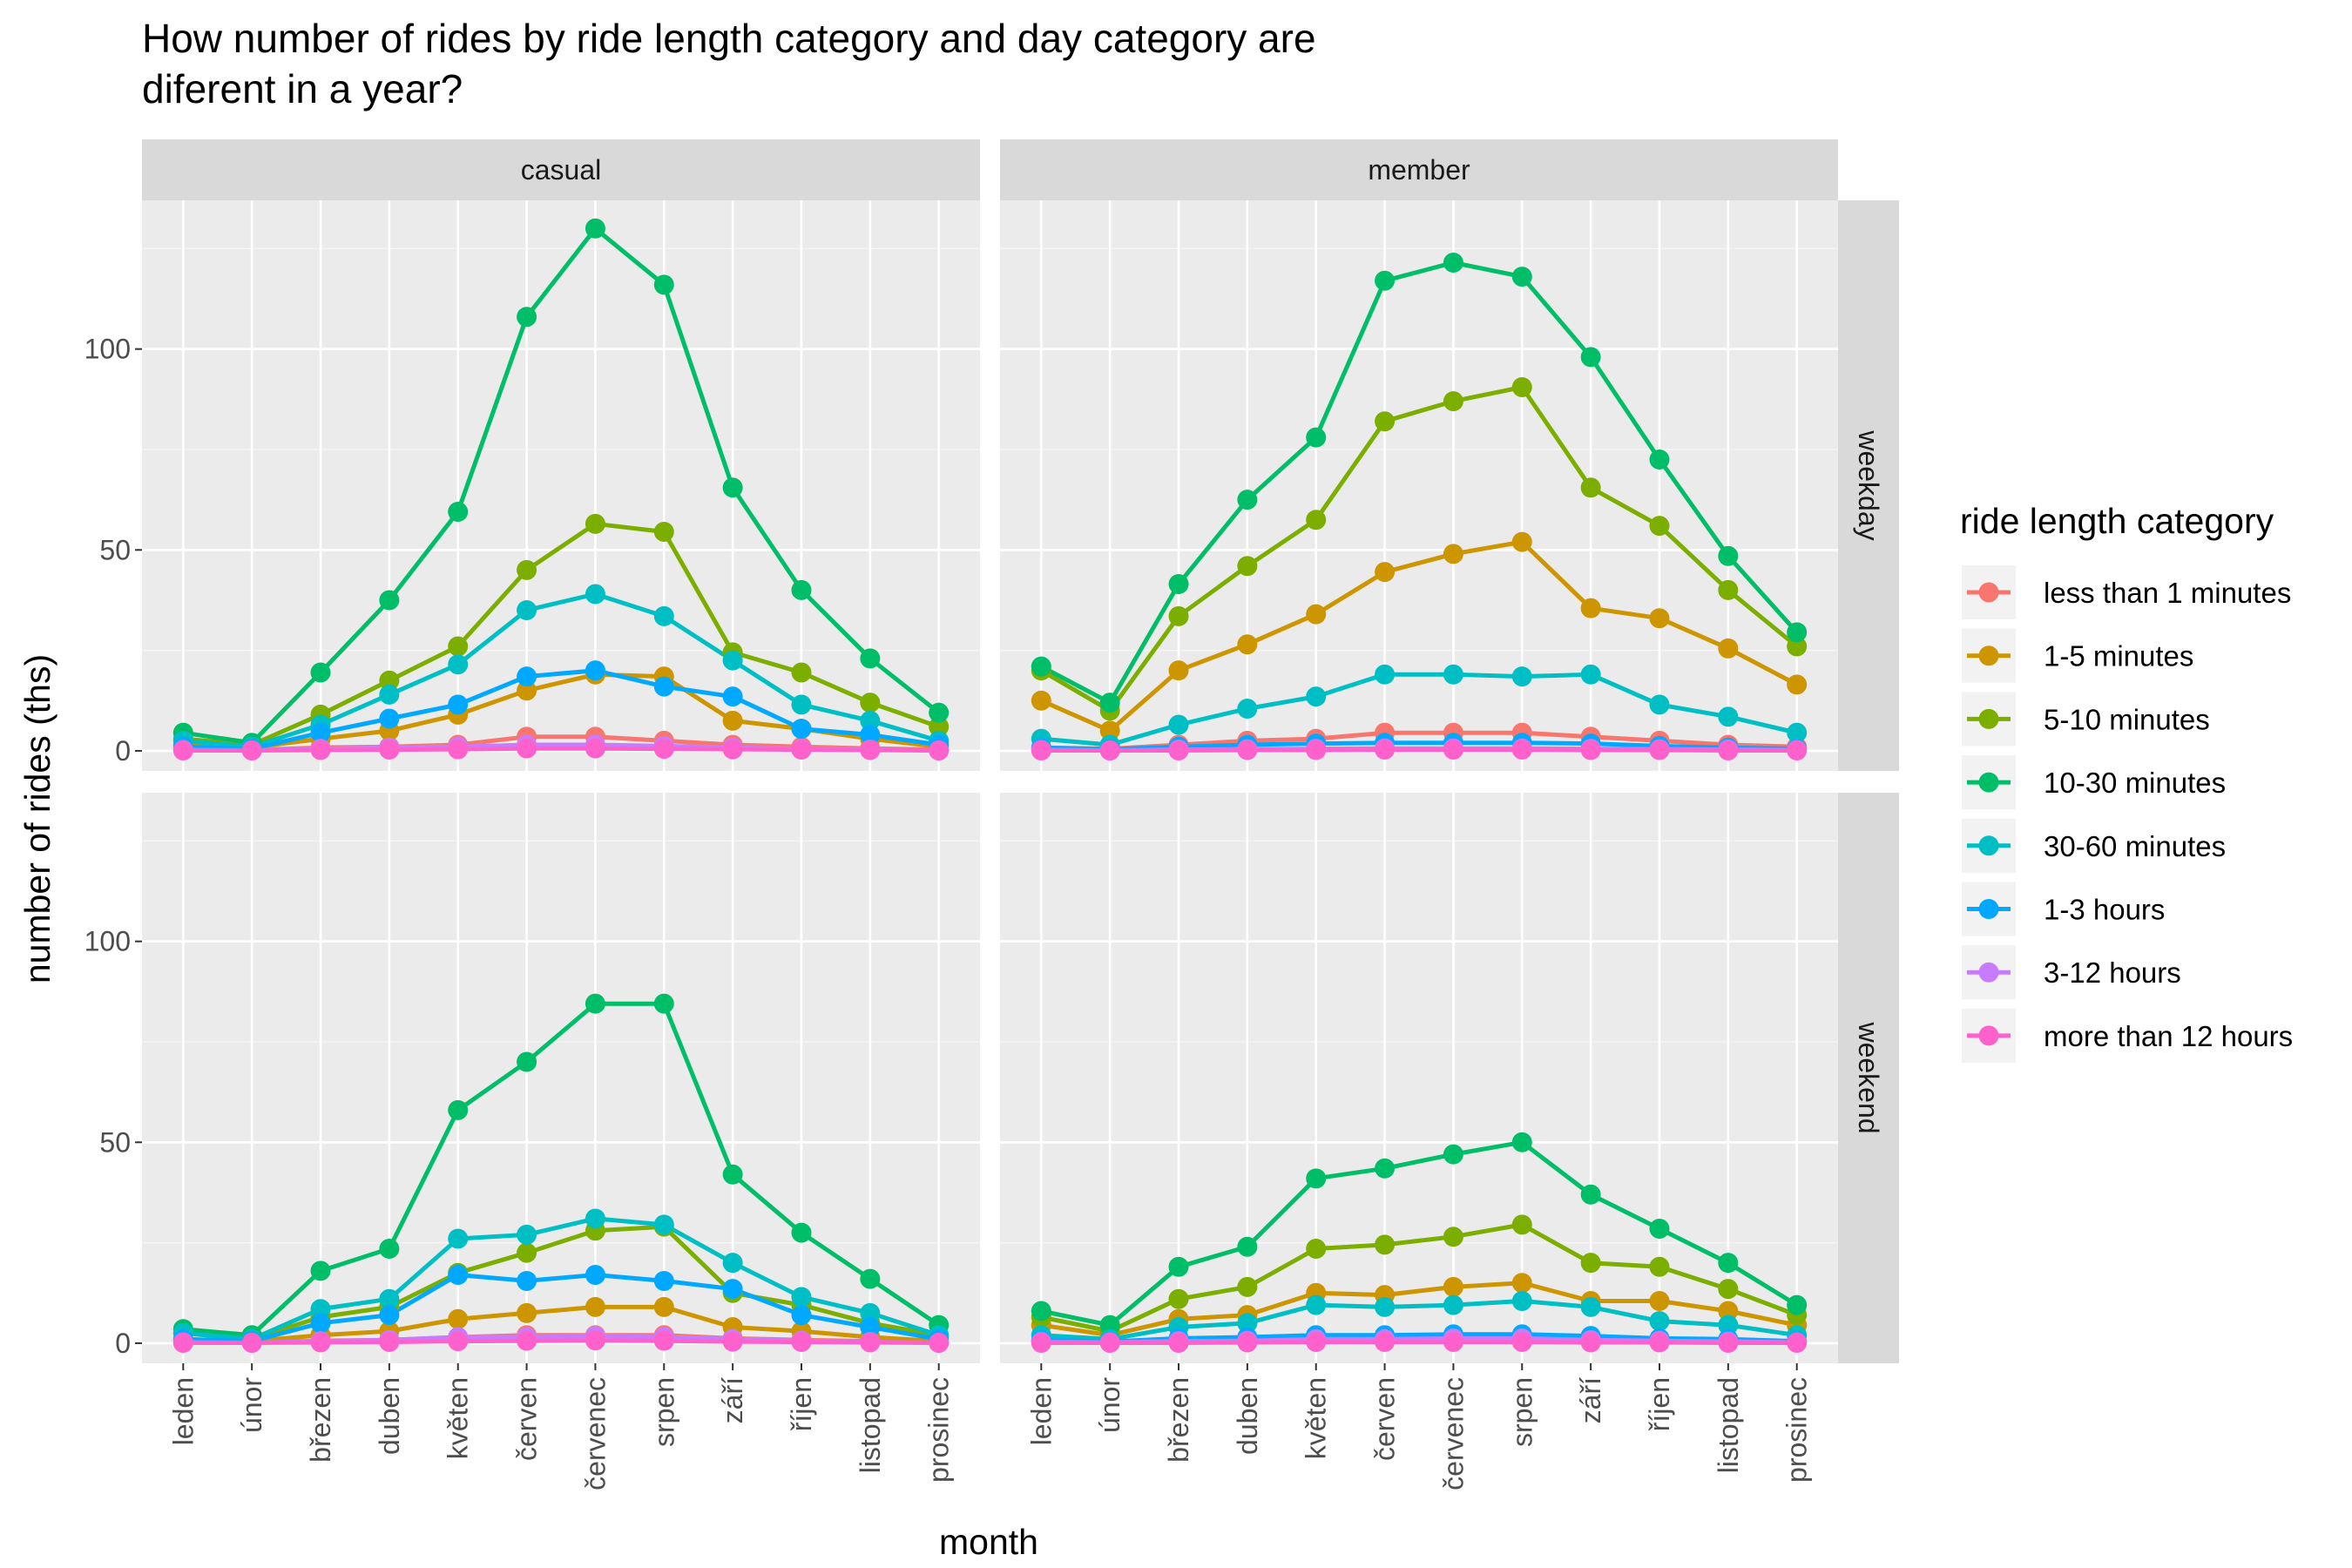  I want to click on x-tick-label-casual-leden: leden, so click(183, 1411).